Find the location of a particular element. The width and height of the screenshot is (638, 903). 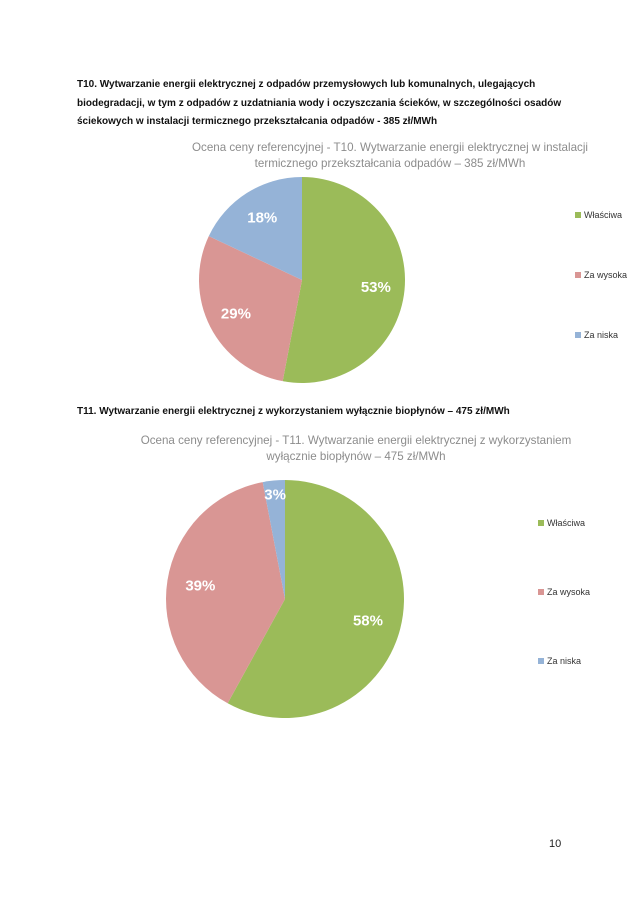

pie-label-wlasciwa: 58% is located at coordinates (368, 620).